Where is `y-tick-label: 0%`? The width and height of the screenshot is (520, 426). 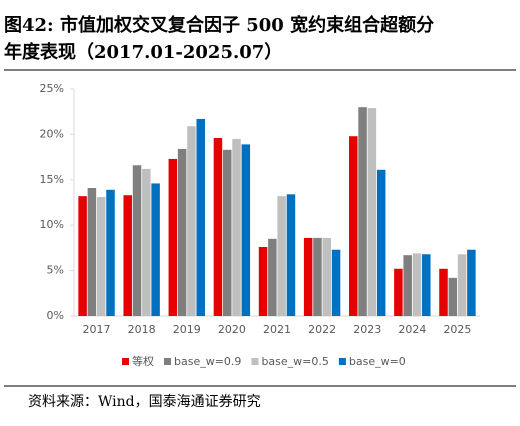
y-tick-label: 0% is located at coordinates (55, 315).